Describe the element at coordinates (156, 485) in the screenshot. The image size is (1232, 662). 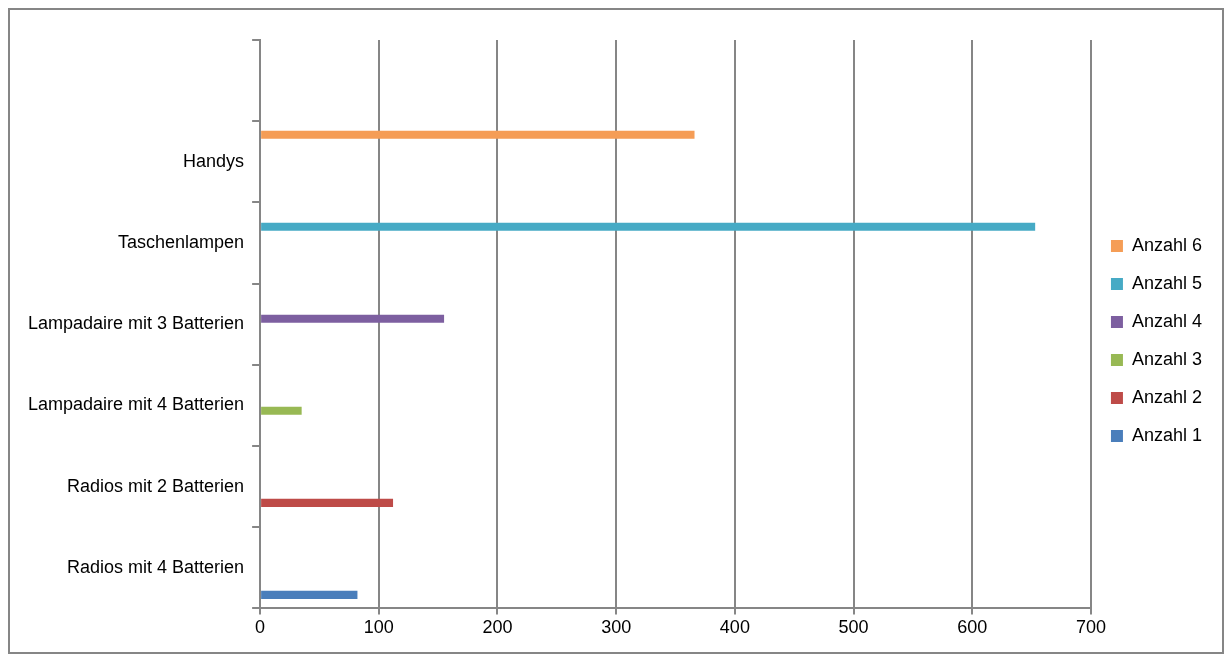
I see `y-tick-label: Radios mit 2 Batterien` at that location.